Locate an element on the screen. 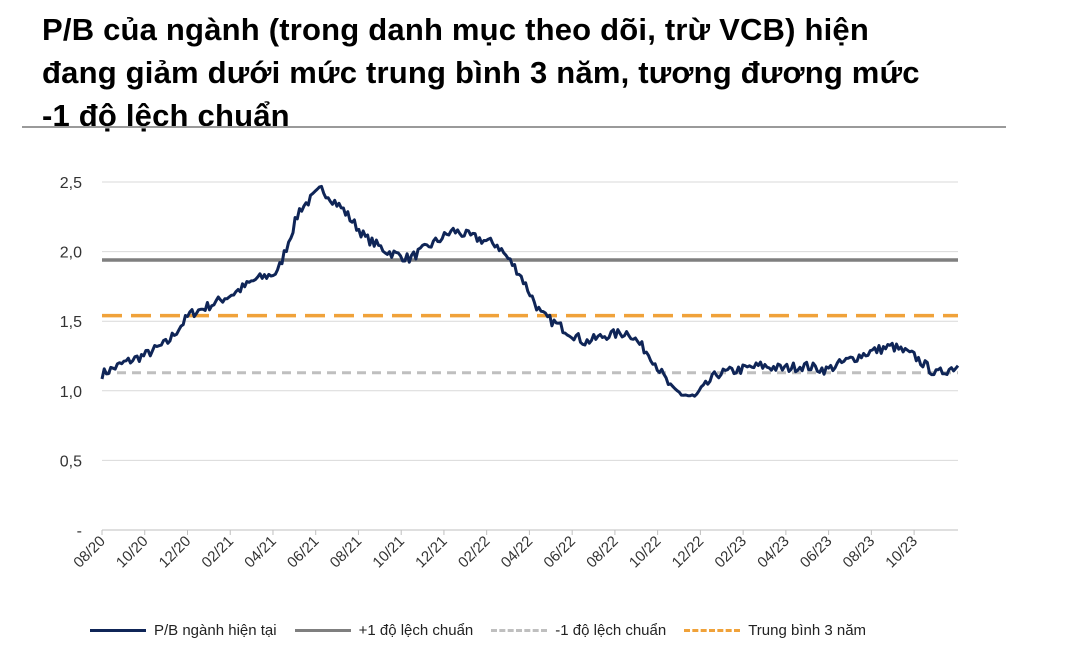  legend-label-pb: P/B ngành hiện tại is located at coordinates (215, 630).